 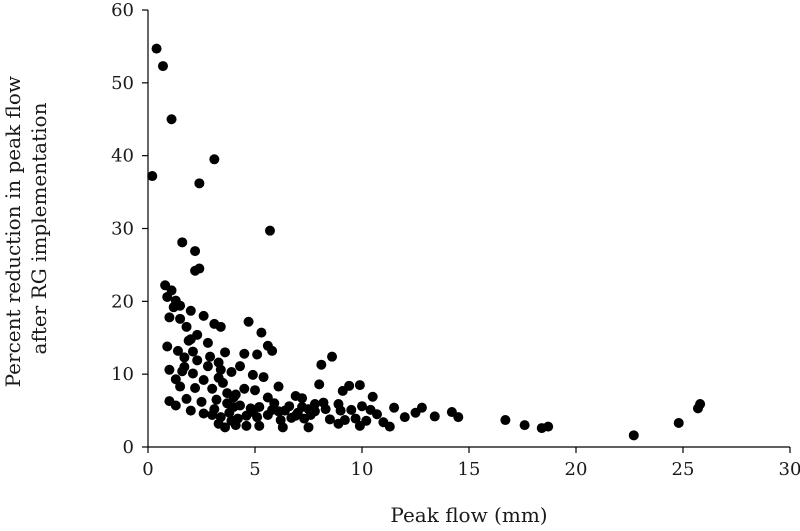 What do you see at coordinates (122, 10) in the screenshot?
I see `y-tick-label: 60` at bounding box center [122, 10].